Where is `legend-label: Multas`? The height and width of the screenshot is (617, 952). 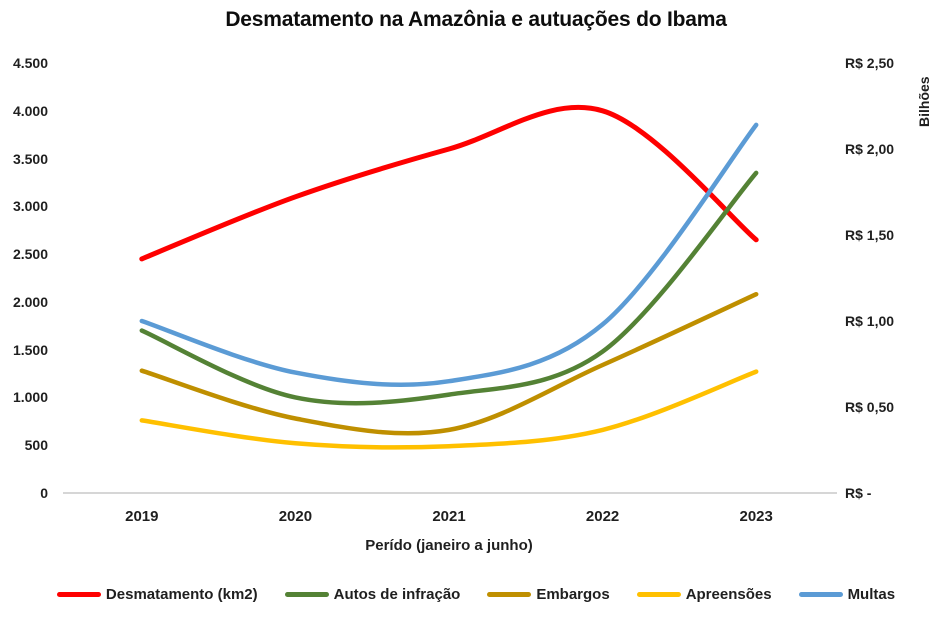 legend-label: Multas is located at coordinates (871, 594).